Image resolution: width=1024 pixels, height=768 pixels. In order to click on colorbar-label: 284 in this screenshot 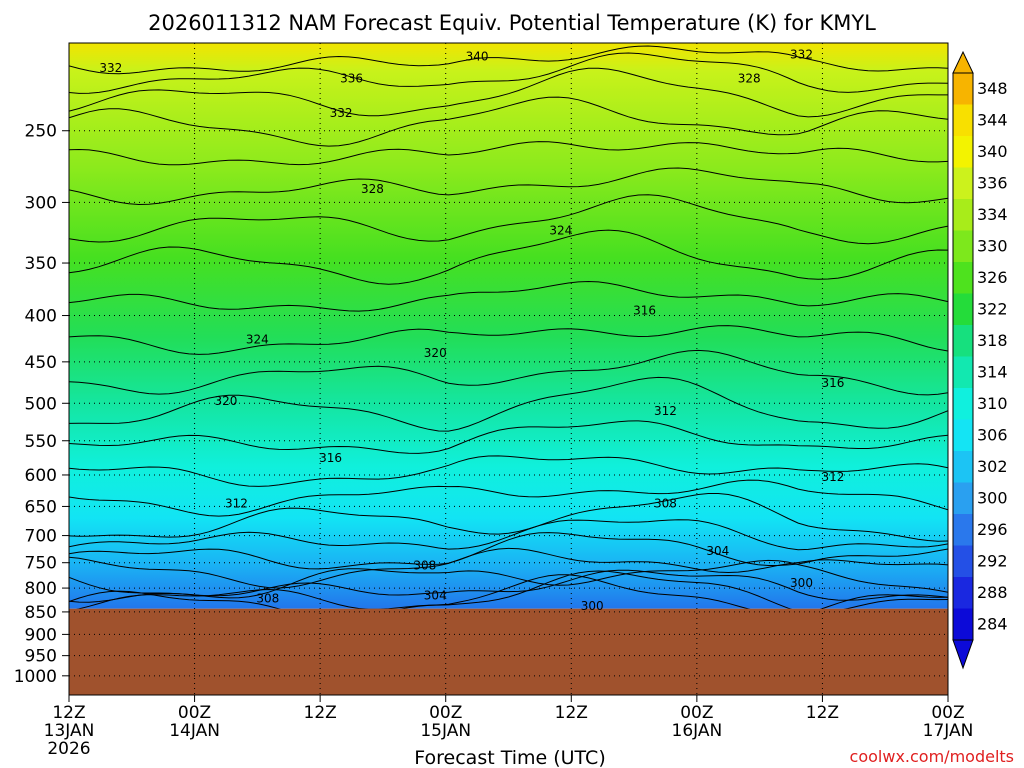, I will do `click(992, 623)`.